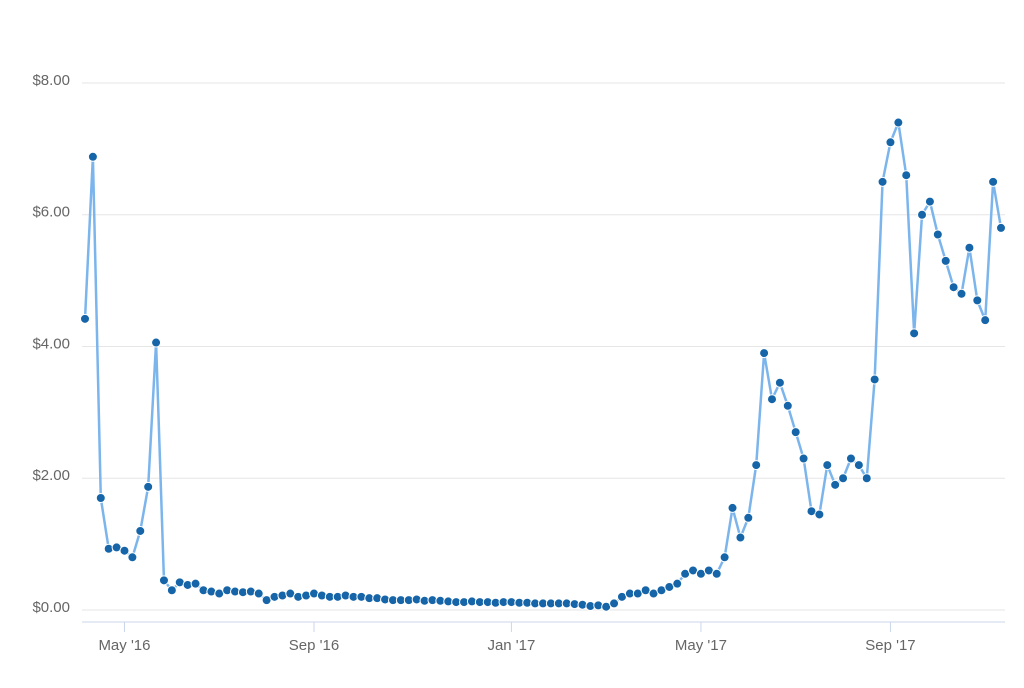  I want to click on x-tick-label: May '16, so click(124, 645).